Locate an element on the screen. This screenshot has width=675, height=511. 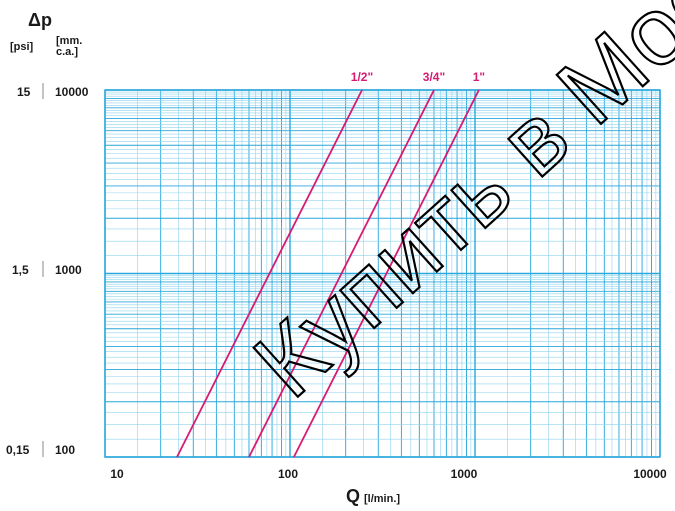
x-tick: 1000 is located at coordinates (464, 474).